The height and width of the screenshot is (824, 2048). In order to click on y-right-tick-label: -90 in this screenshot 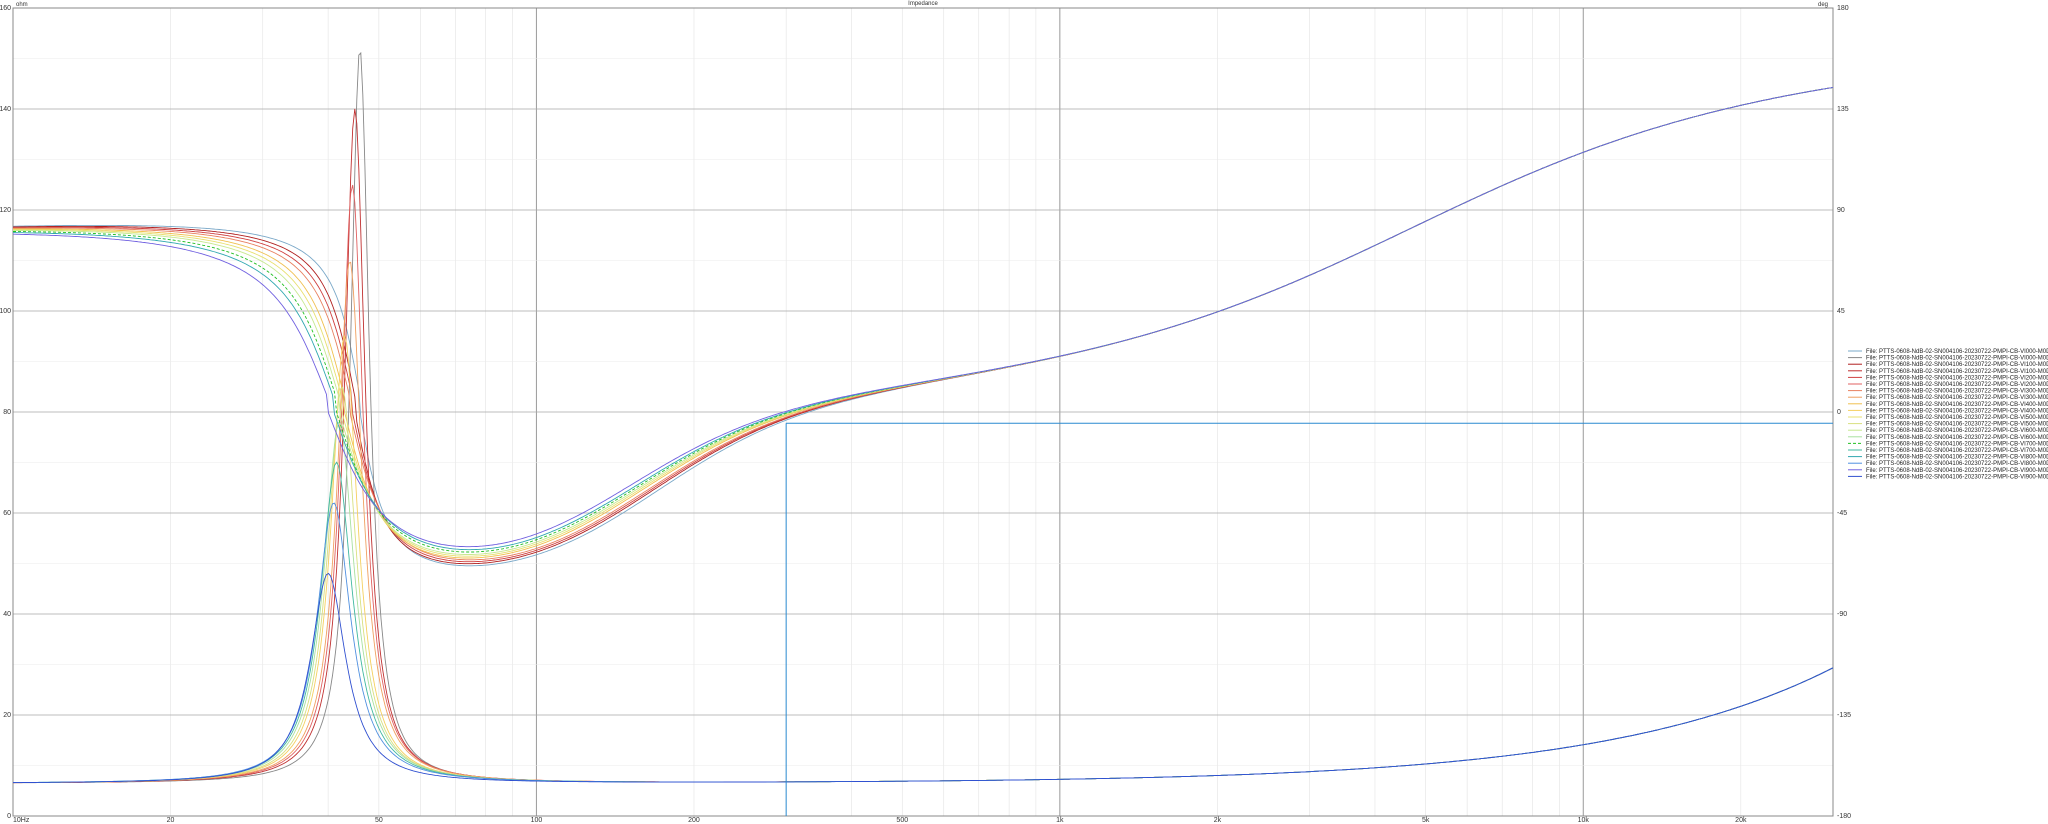, I will do `click(1842, 614)`.